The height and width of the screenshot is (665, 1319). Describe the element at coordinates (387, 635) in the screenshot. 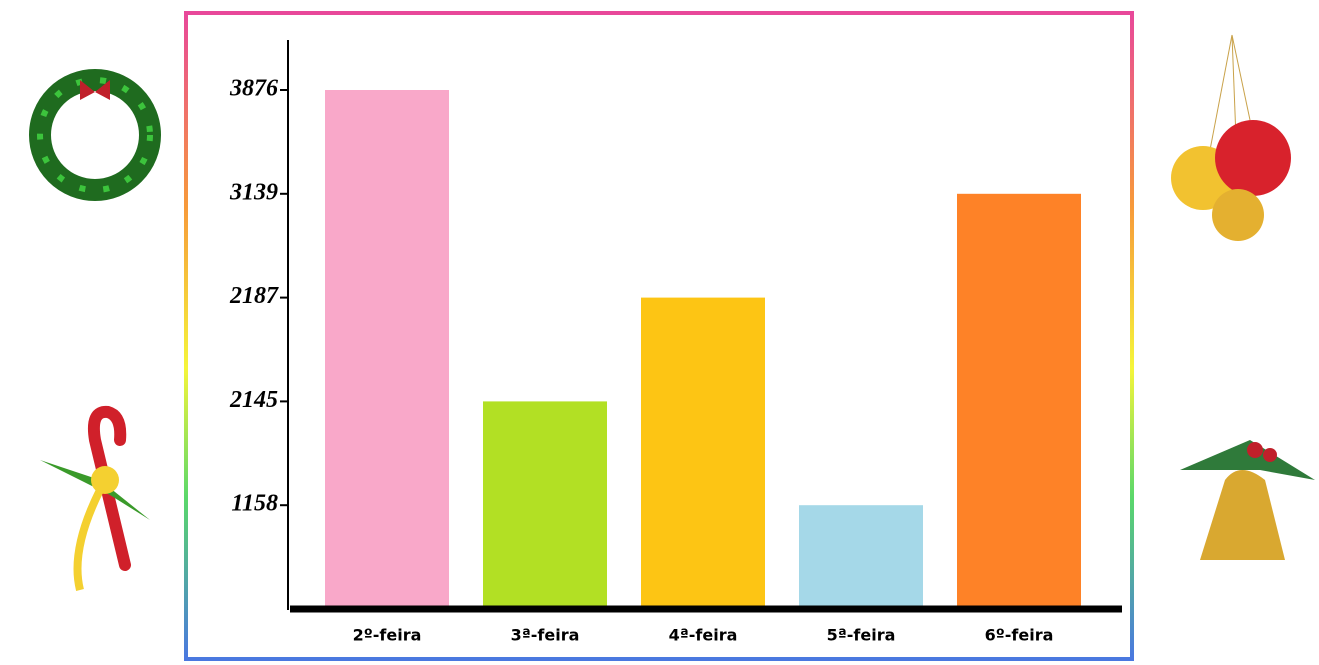

I see `x-tick-label: 2º-feira` at that location.